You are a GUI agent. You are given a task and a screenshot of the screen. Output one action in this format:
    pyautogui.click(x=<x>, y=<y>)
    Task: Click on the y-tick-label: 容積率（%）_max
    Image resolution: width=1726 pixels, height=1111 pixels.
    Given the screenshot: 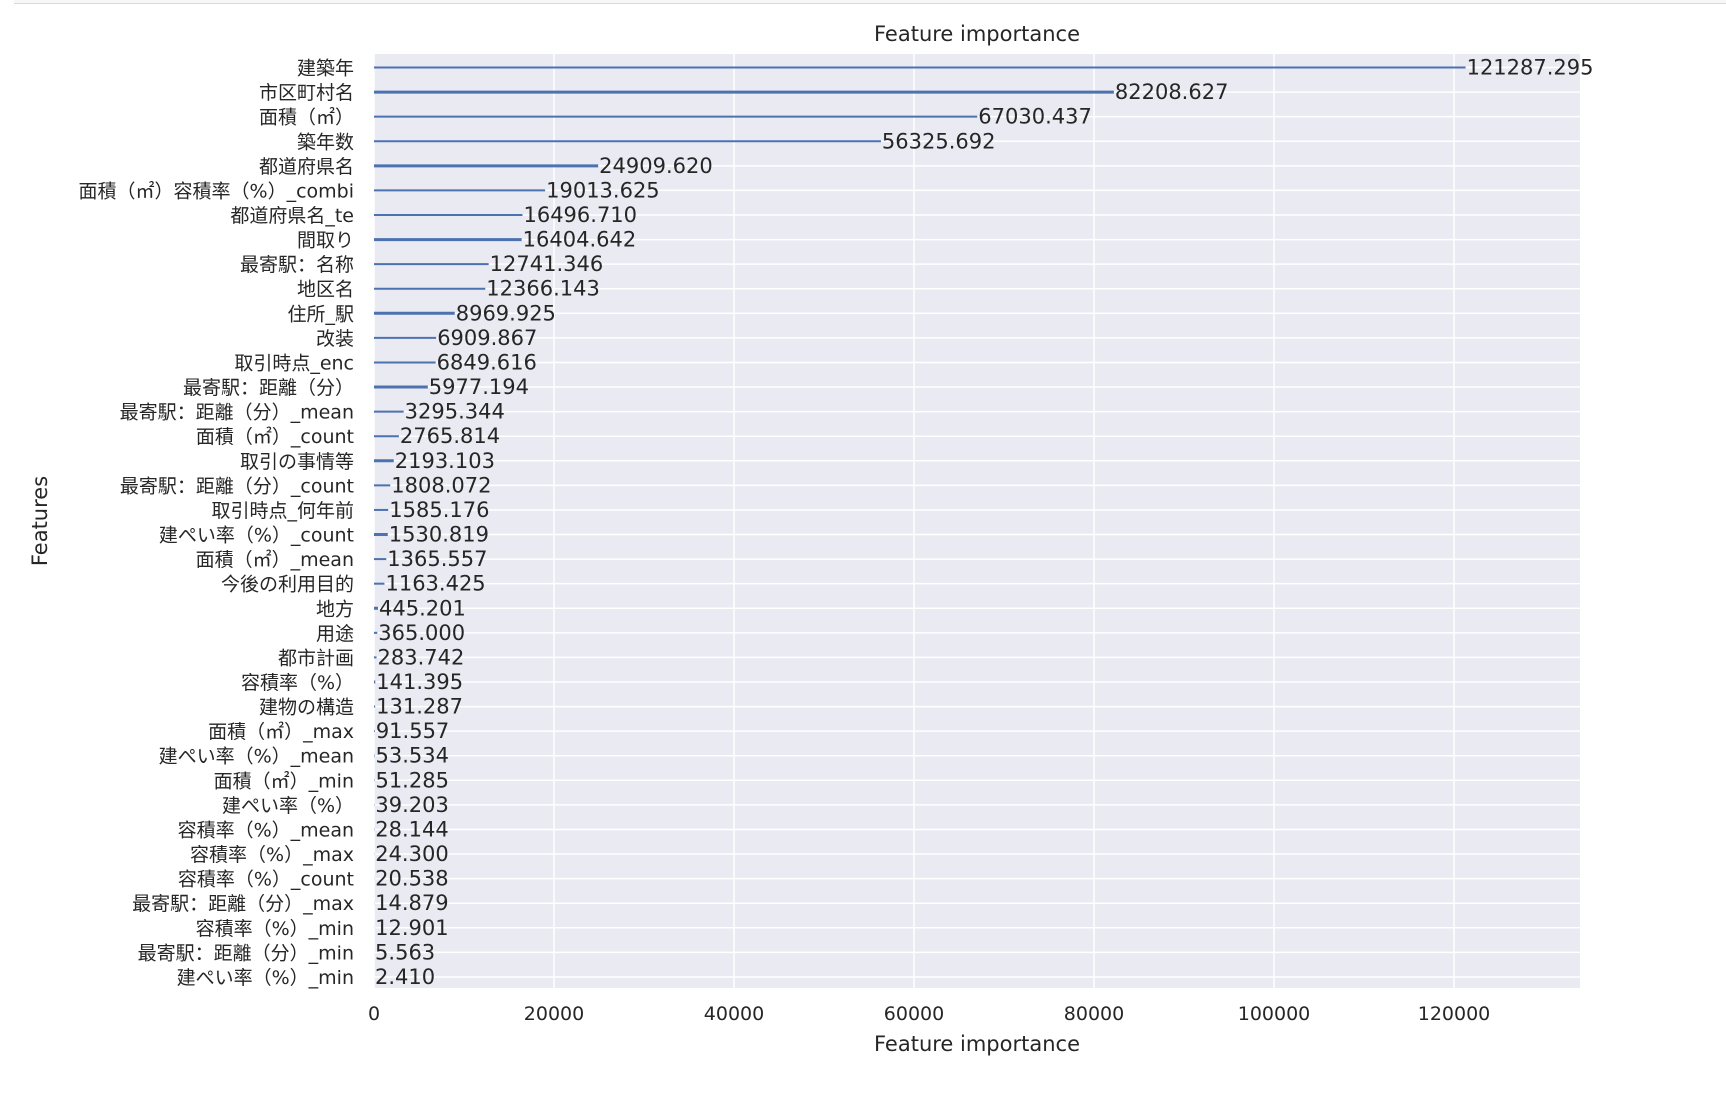 What is the action you would take?
    pyautogui.click(x=272, y=855)
    